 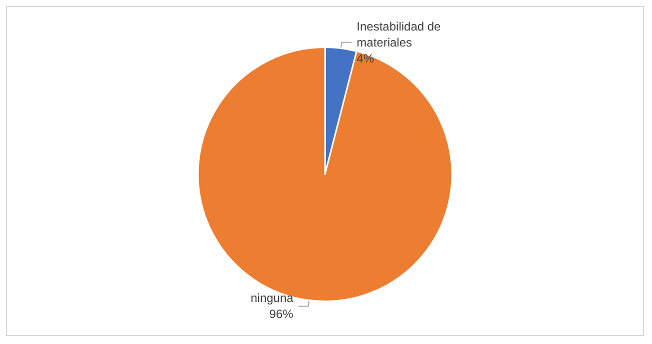 I want to click on data-label: 4%, so click(x=365, y=58).